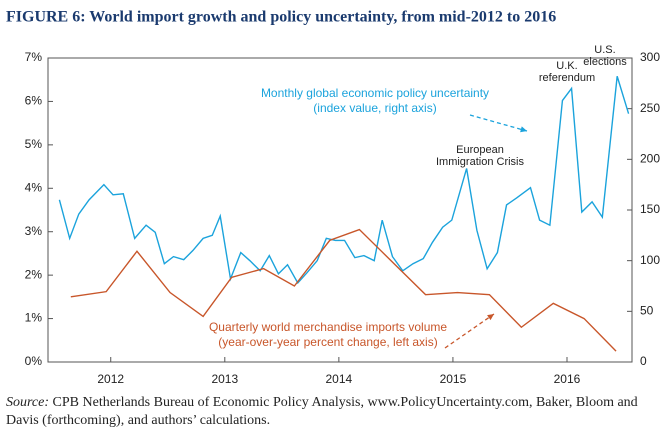 The height and width of the screenshot is (438, 668). What do you see at coordinates (650, 108) in the screenshot?
I see `y2-tick-label: 250` at bounding box center [650, 108].